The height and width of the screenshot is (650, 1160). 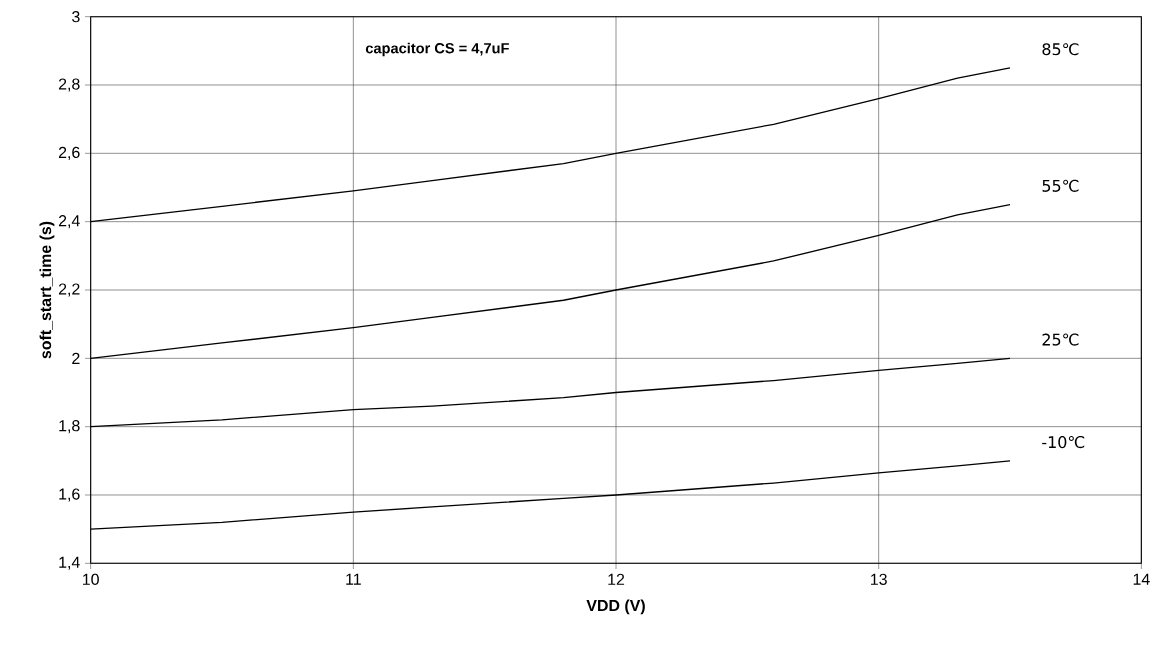 I want to click on x-tick-label: 14, so click(x=1141, y=579).